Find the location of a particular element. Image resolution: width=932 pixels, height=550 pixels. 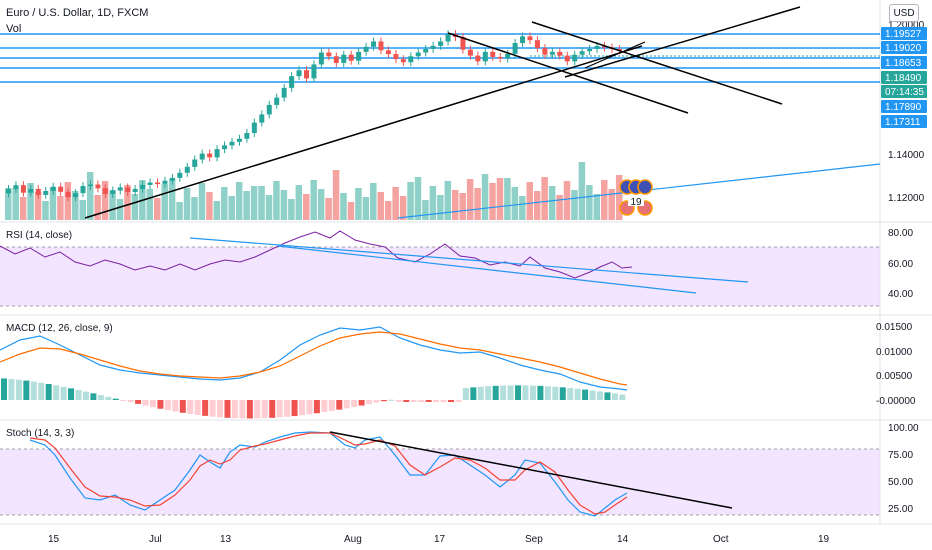

rsi-channel-upper is located at coordinates (469, 260).